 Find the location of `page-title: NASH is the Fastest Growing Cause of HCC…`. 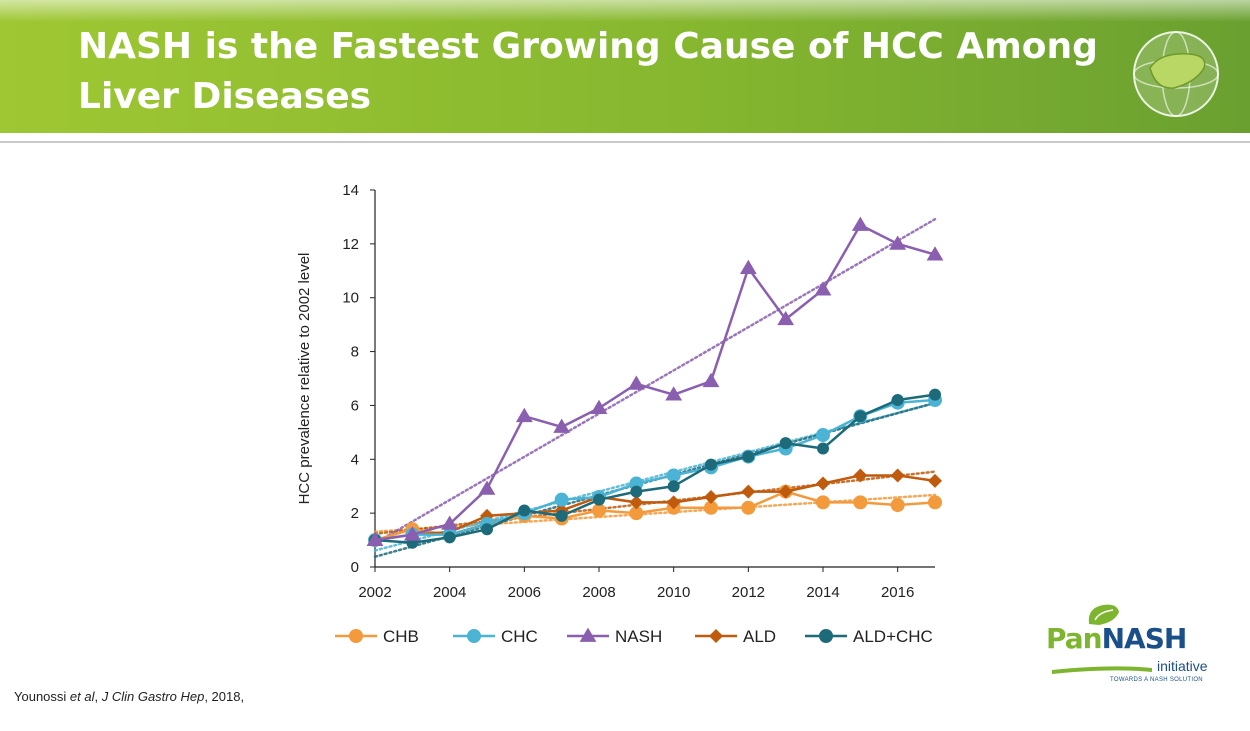

page-title: NASH is the Fastest Growing Cause of HCC… is located at coordinates (588, 71).